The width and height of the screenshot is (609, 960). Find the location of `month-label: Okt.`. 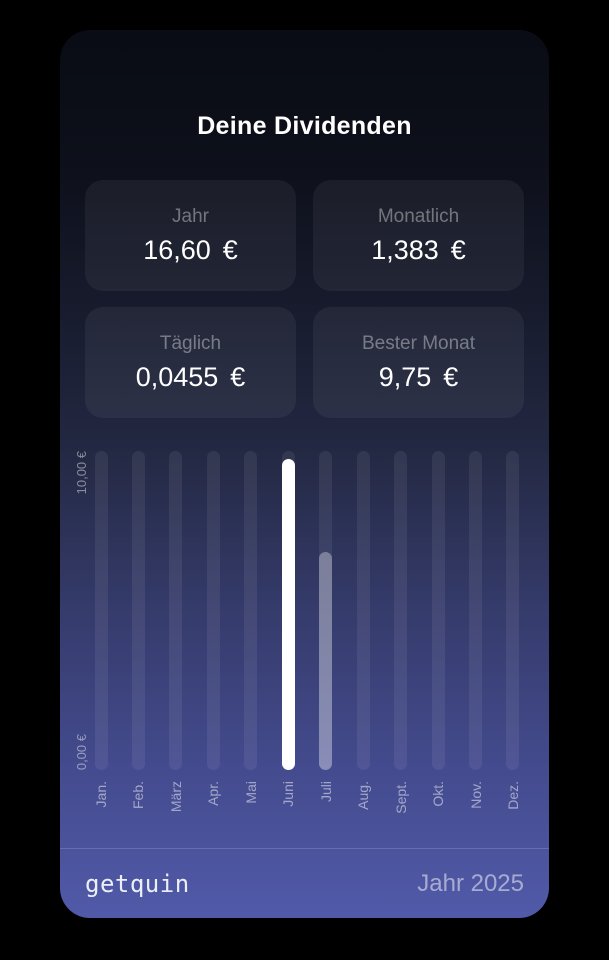

month-label: Okt. is located at coordinates (438, 794).